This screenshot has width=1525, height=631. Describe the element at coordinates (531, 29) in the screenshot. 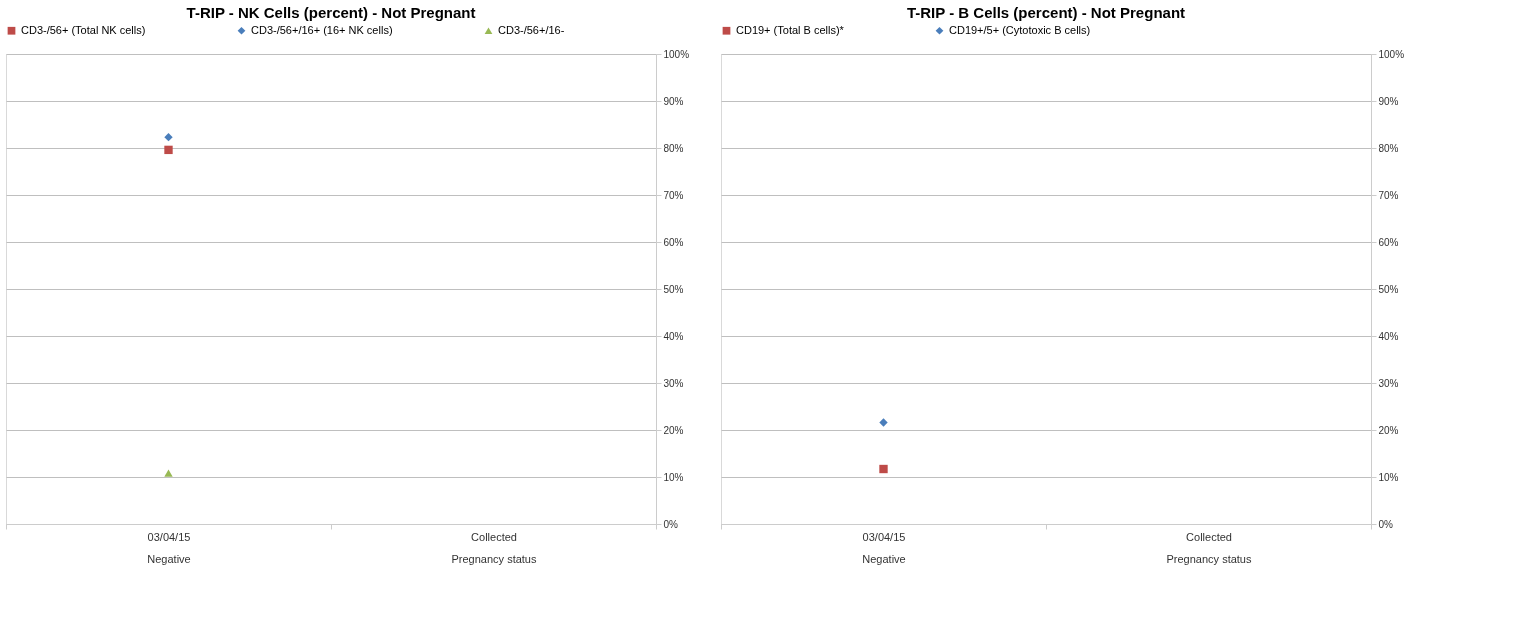

I see `legend-label: CD3-/56+/16-` at that location.